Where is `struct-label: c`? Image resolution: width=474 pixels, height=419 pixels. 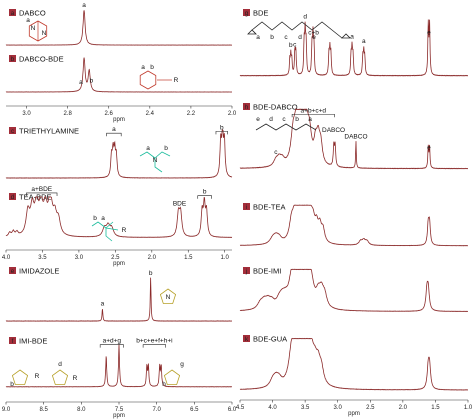
struct-label: c is located at coordinates (286, 37).